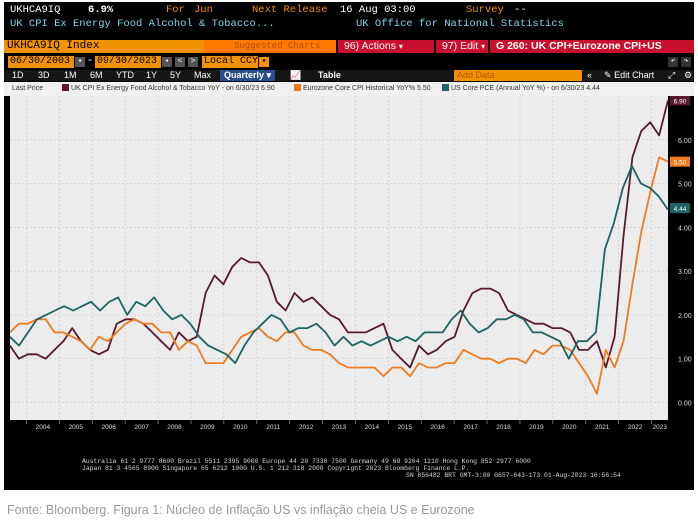 The width and height of the screenshot is (698, 526). Describe the element at coordinates (203, 75) in the screenshot. I see `range-max: Max` at that location.